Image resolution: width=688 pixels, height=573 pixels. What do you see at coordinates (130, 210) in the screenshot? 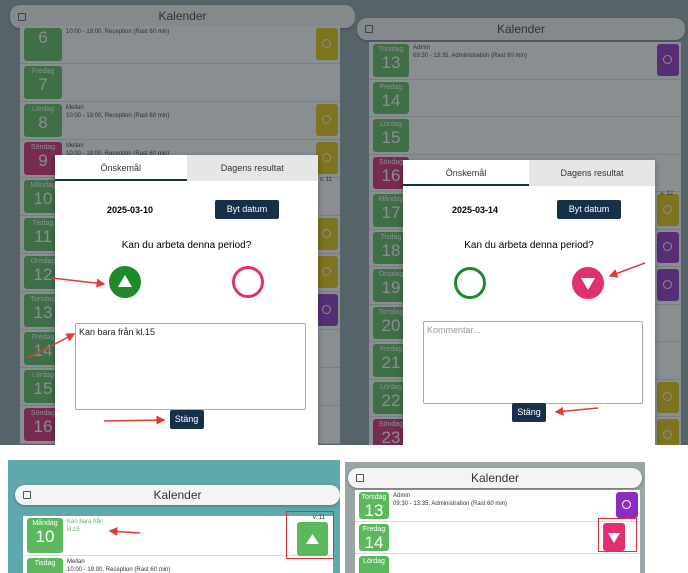
I see `date: 2025-03-10` at bounding box center [130, 210].